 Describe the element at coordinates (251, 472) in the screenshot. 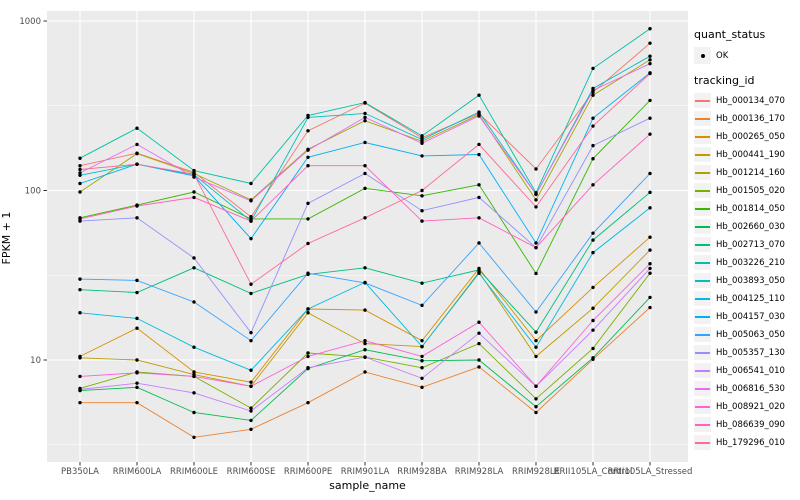

I see `svg-text: RRIM600SE` at that location.